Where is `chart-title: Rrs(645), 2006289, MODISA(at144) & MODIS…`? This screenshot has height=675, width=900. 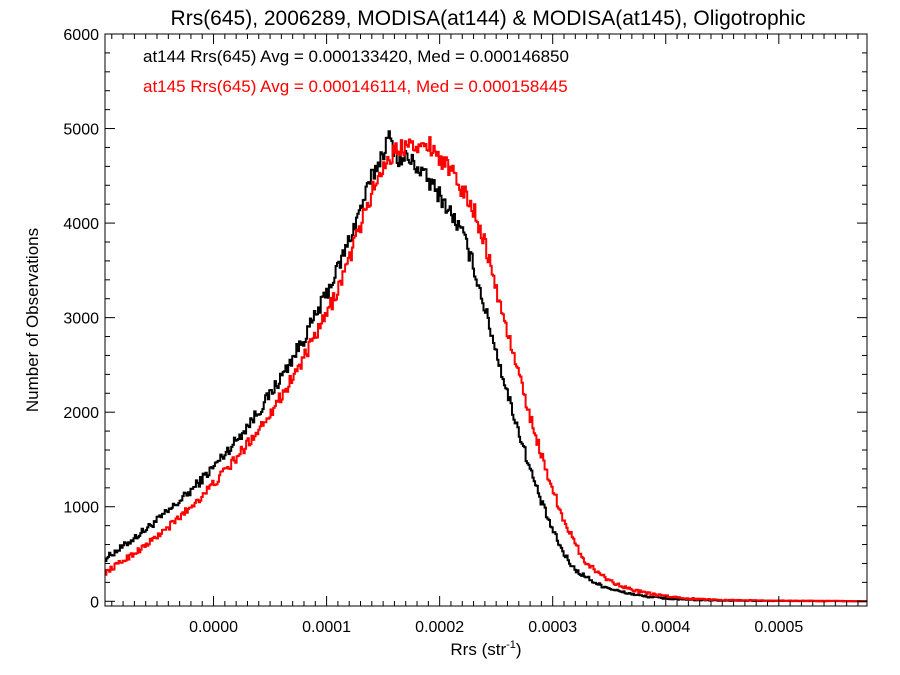
chart-title: Rrs(645), 2006289, MODISA(at144) & MODIS… is located at coordinates (488, 18).